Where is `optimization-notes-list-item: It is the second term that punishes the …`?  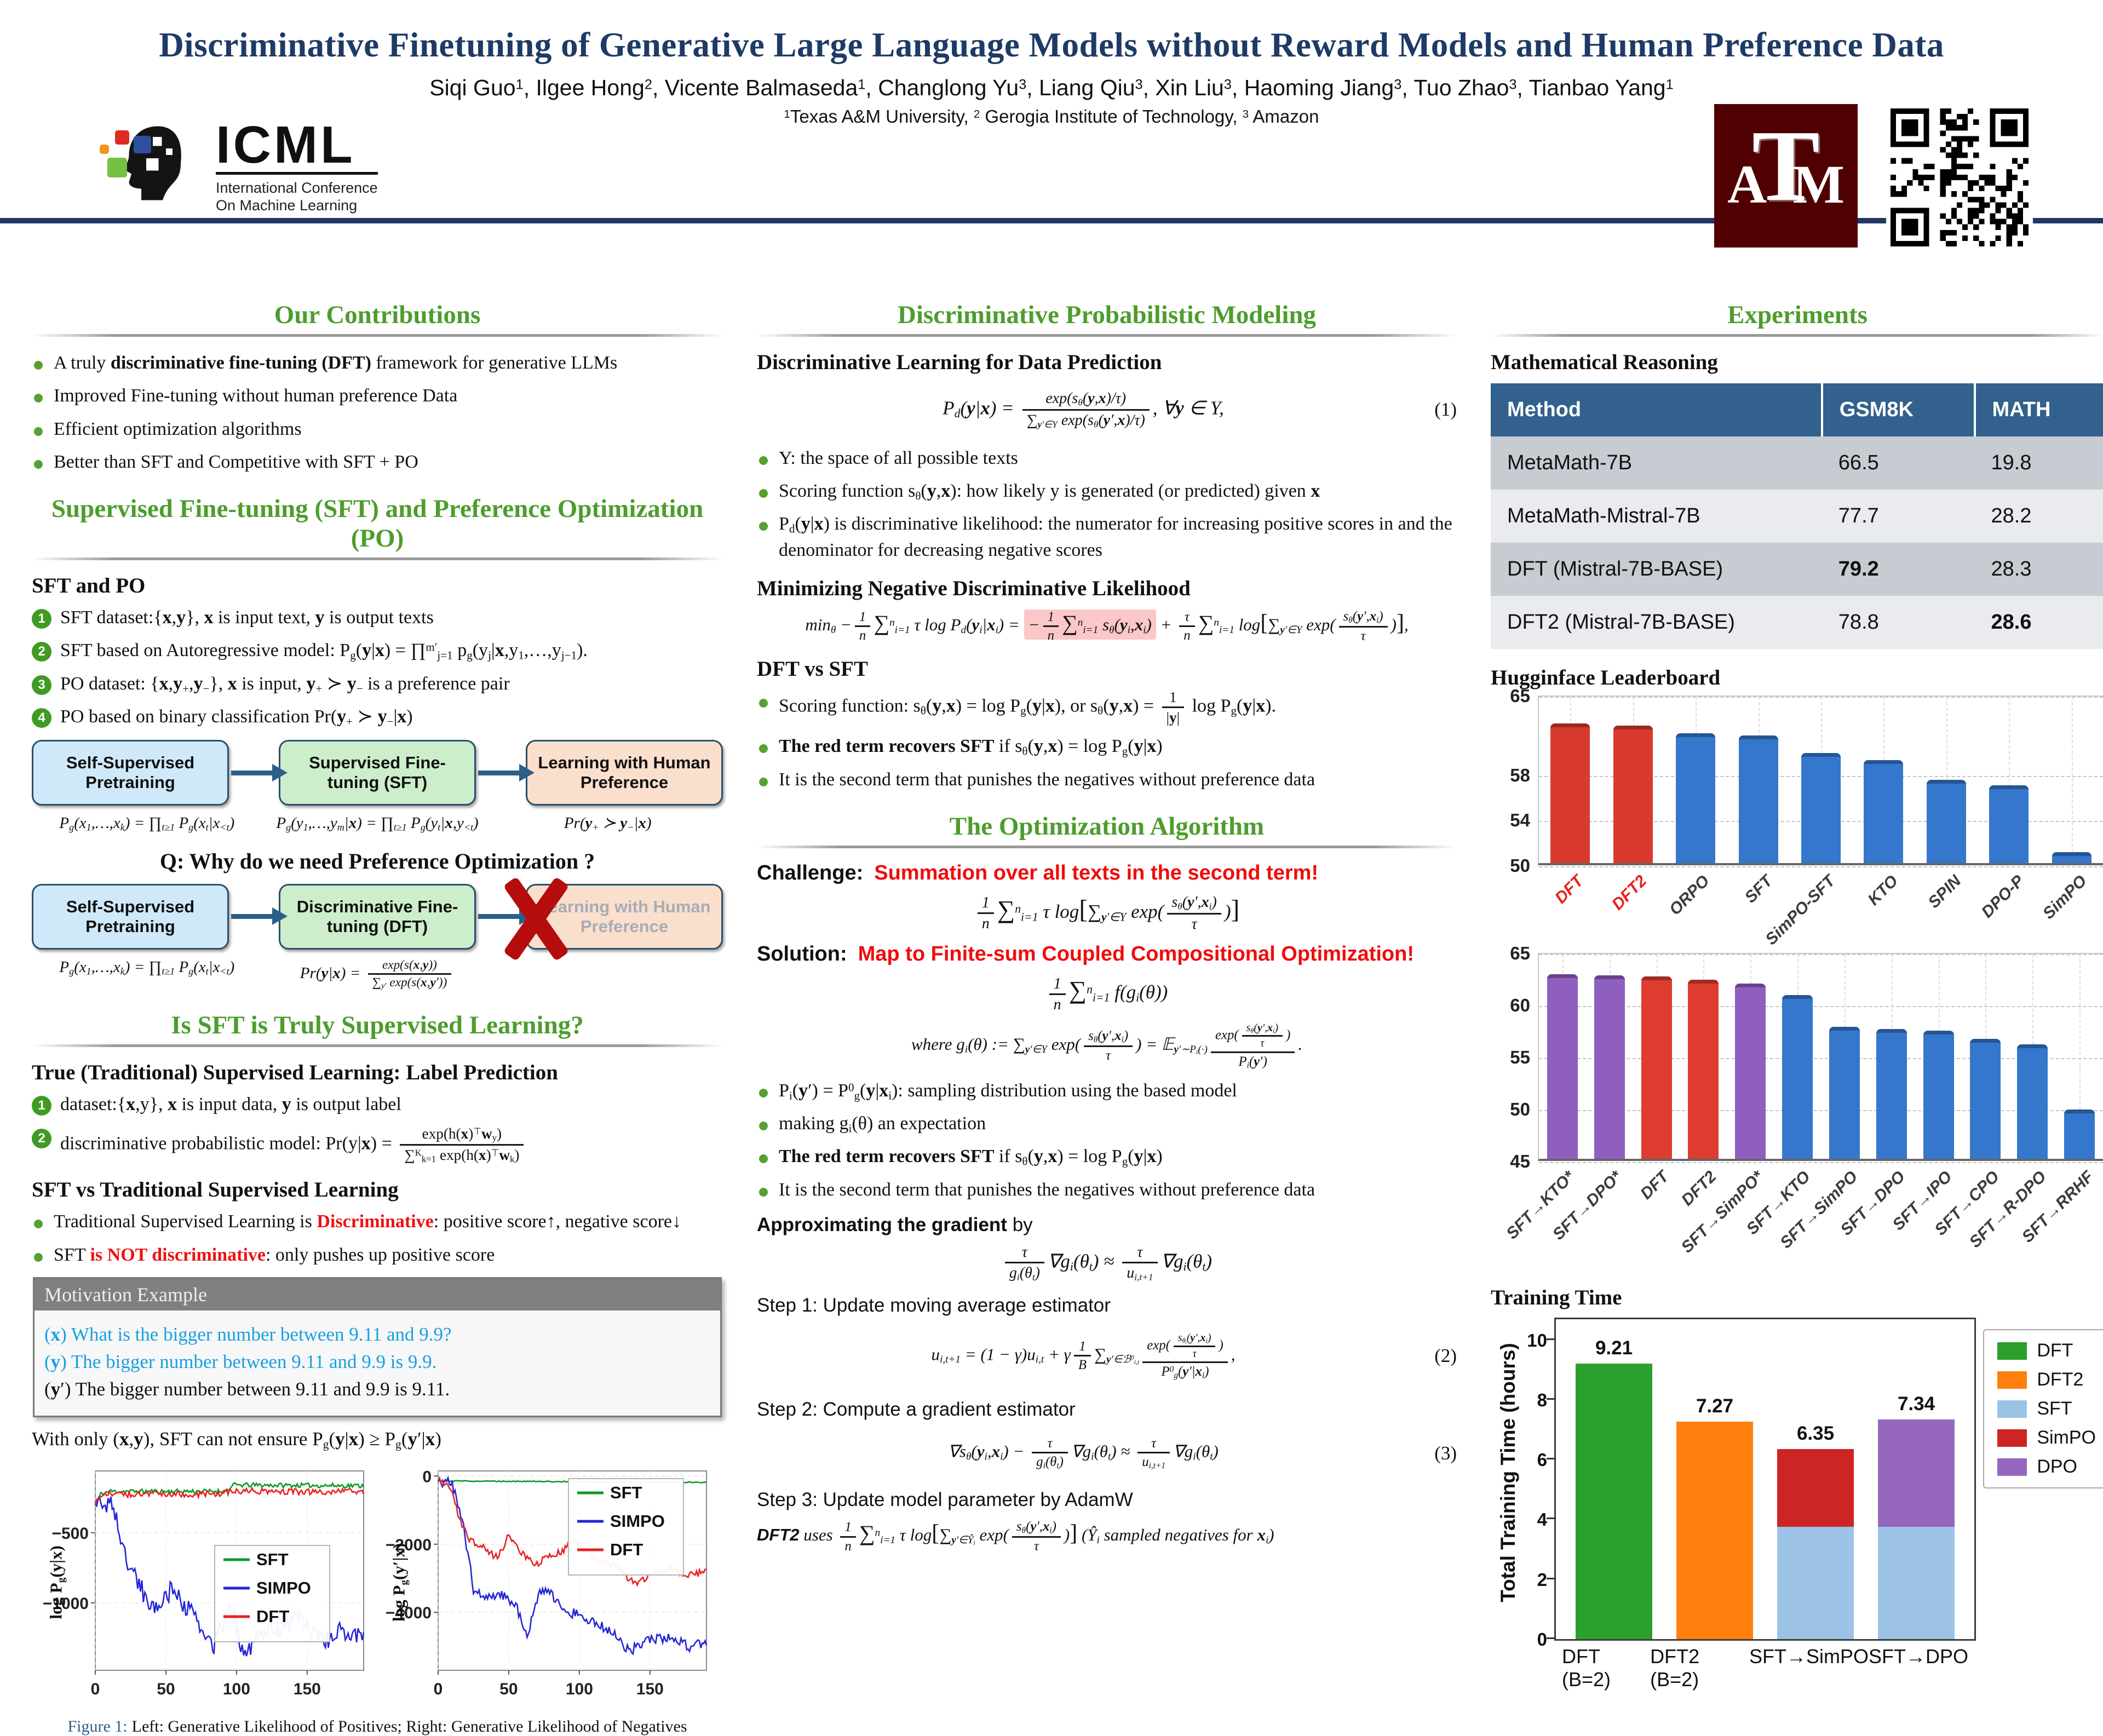 optimization-notes-list-item: It is the second term that punishes the … is located at coordinates (1107, 1190).